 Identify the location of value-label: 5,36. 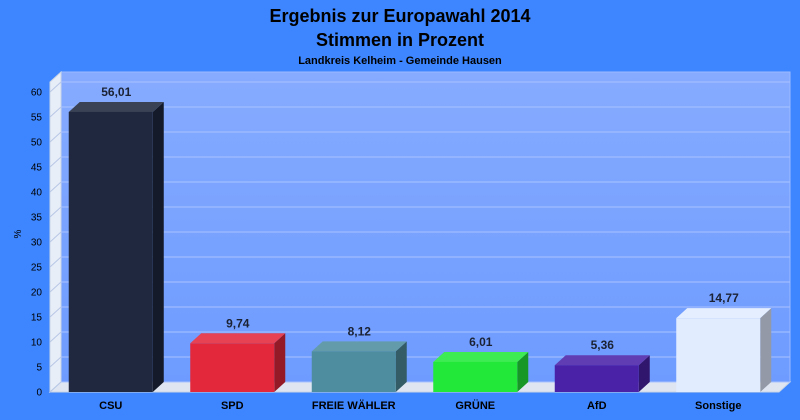
(603, 345).